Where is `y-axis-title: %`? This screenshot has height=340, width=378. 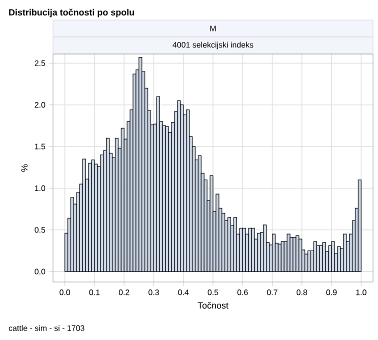 y-axis-title: % is located at coordinates (24, 168).